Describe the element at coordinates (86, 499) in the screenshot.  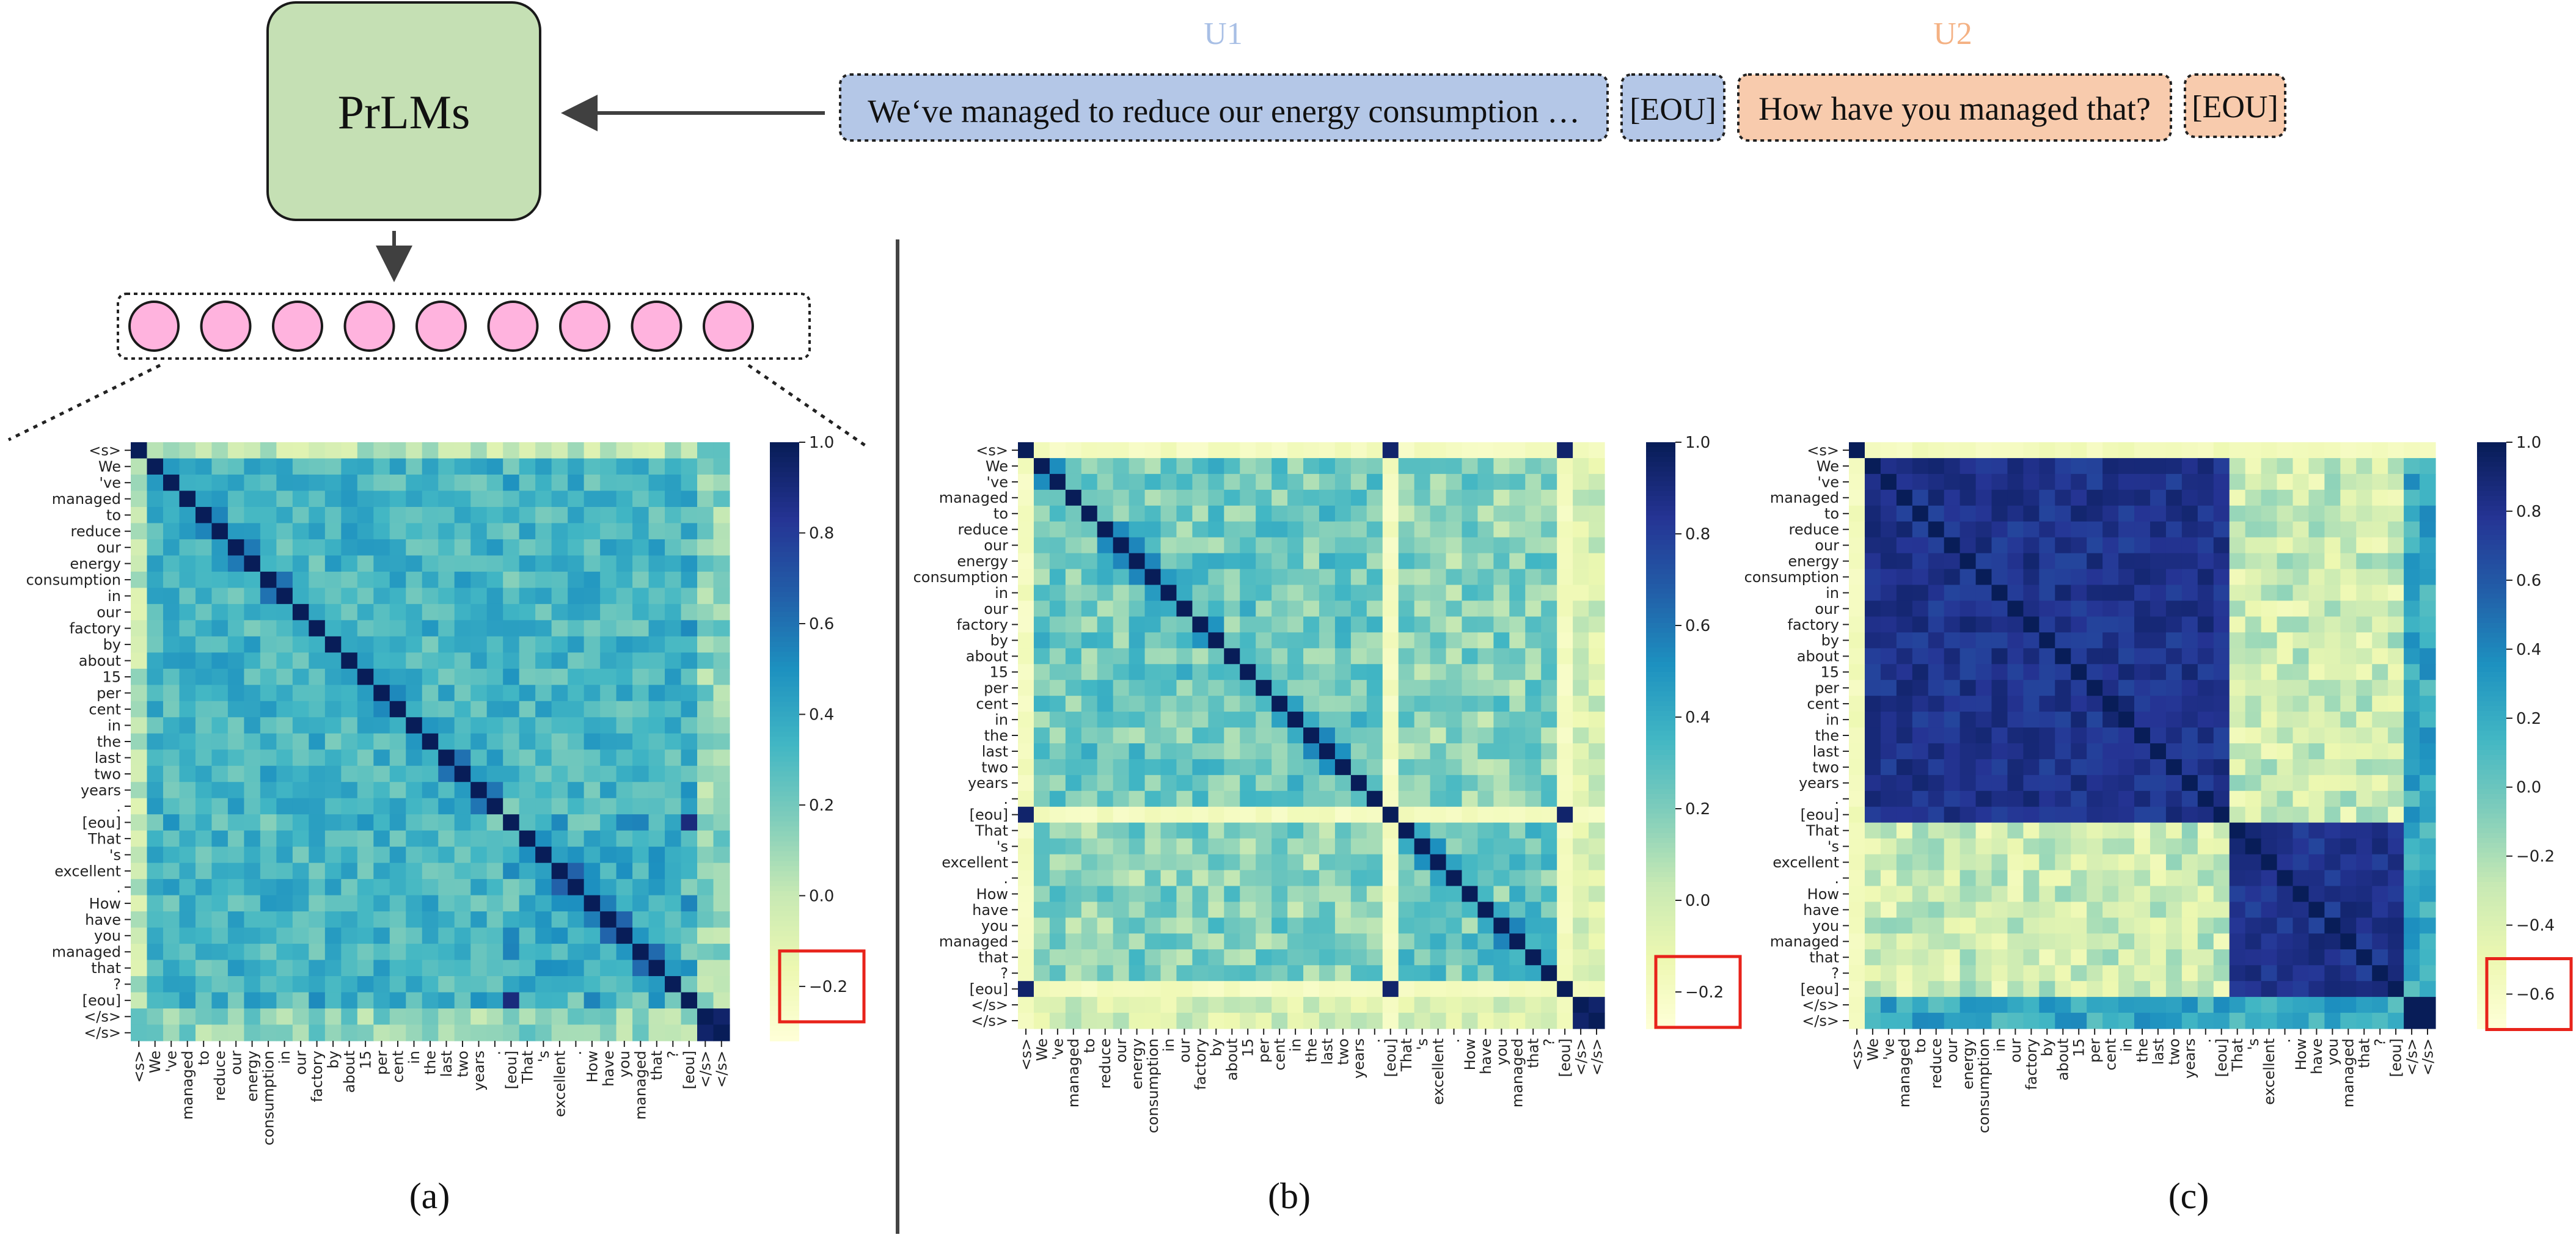
I see `y-tick-label: managed` at that location.